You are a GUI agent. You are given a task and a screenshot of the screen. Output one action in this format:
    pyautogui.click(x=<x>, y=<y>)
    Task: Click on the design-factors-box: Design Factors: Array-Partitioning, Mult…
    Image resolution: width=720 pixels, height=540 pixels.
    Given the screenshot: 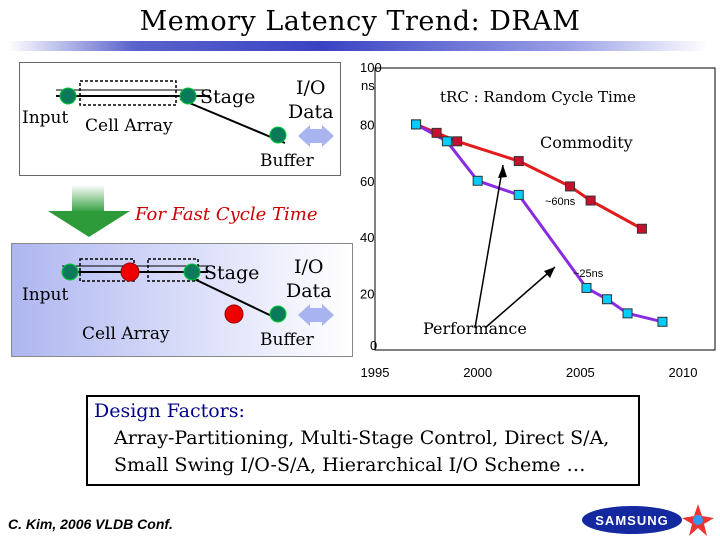 What is the action you would take?
    pyautogui.click(x=363, y=440)
    